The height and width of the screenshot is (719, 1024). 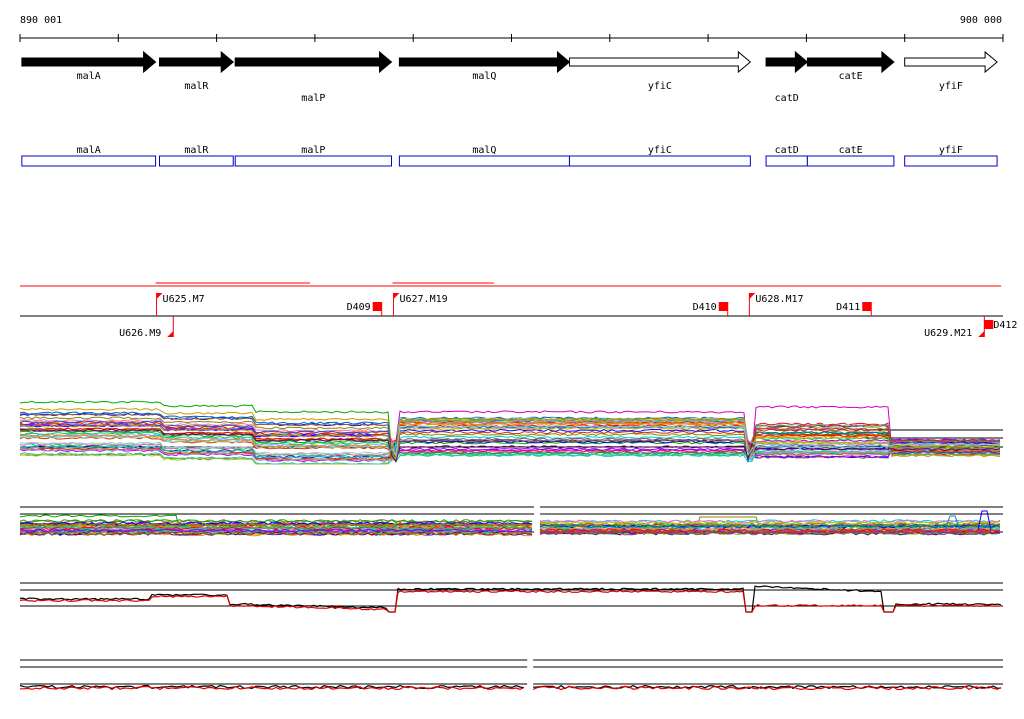 I want to click on cds-box-catE, so click(x=850, y=161).